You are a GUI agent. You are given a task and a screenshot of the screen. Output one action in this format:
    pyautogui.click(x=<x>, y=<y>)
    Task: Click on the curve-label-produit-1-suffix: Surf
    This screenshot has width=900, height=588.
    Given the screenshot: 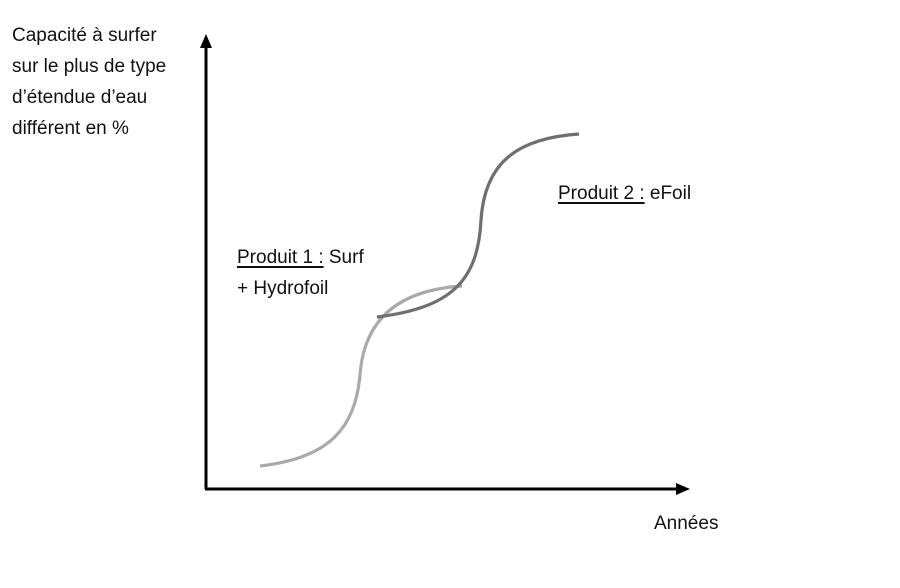 What is the action you would take?
    pyautogui.click(x=343, y=257)
    